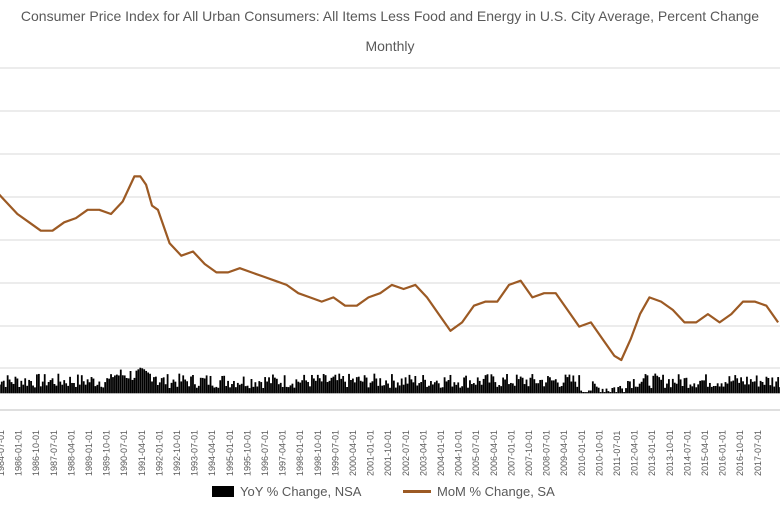 The width and height of the screenshot is (780, 516). Describe the element at coordinates (265, 453) in the screenshot. I see `x-tick-label: 1996-07-01` at that location.